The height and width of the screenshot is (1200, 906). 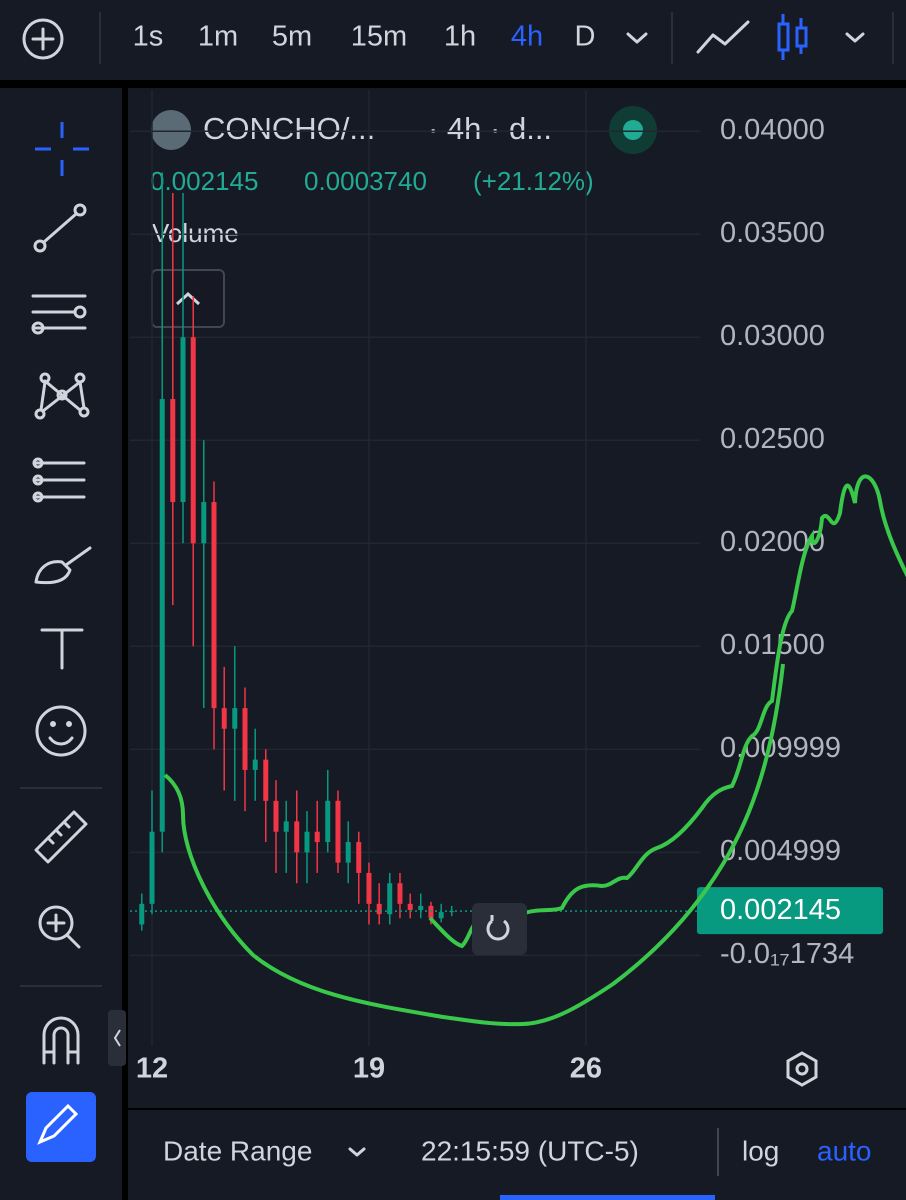 I want to click on top-bar, so click(x=453, y=40).